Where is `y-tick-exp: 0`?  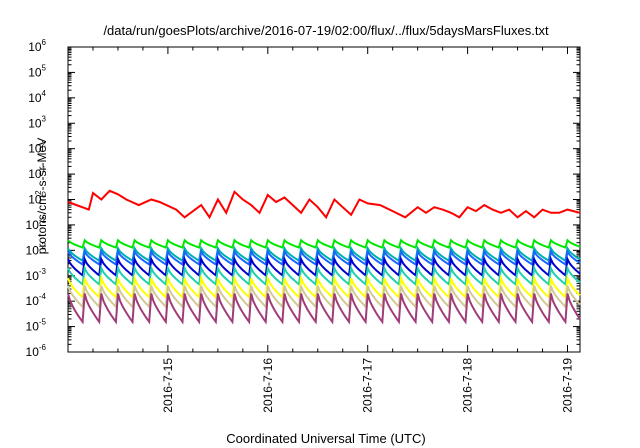
y-tick-exp: 0 is located at coordinates (44, 195).